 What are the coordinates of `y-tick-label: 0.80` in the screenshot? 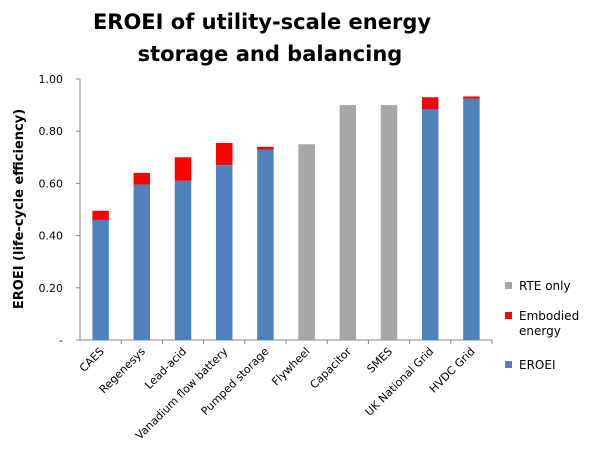 It's located at (51, 131).